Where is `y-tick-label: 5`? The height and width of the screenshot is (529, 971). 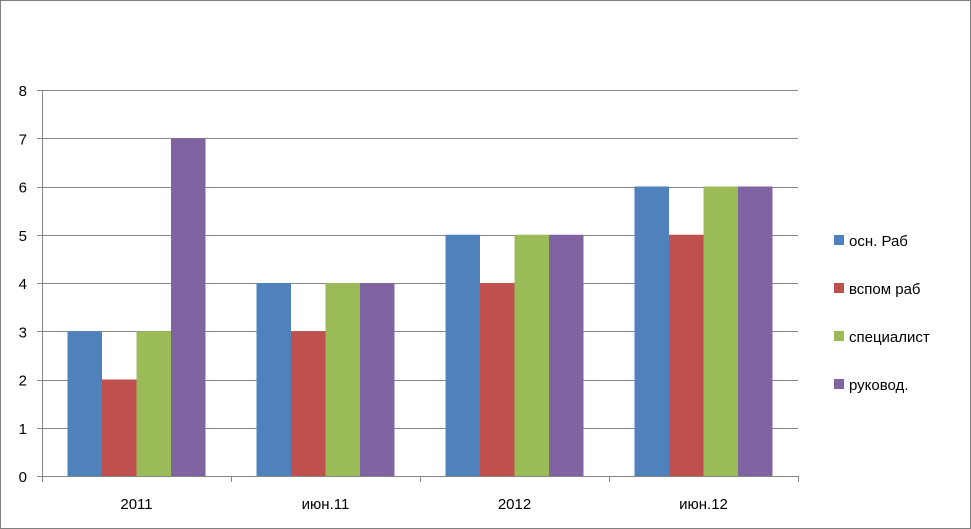 y-tick-label: 5 is located at coordinates (23, 236).